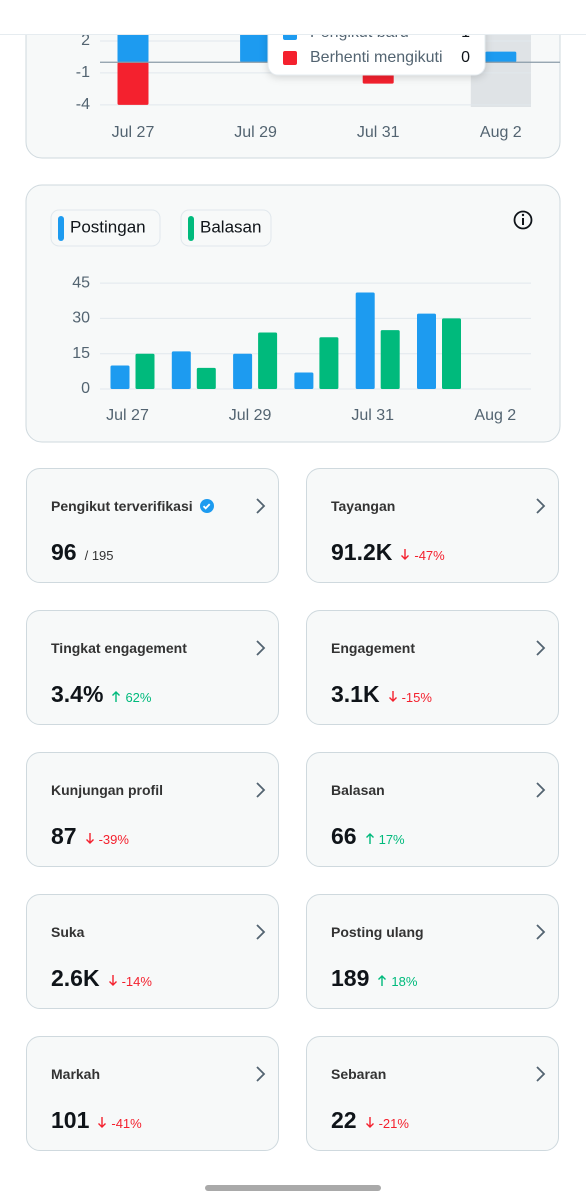 The image size is (586, 1200). I want to click on y-tick-label: 0, so click(85, 388).